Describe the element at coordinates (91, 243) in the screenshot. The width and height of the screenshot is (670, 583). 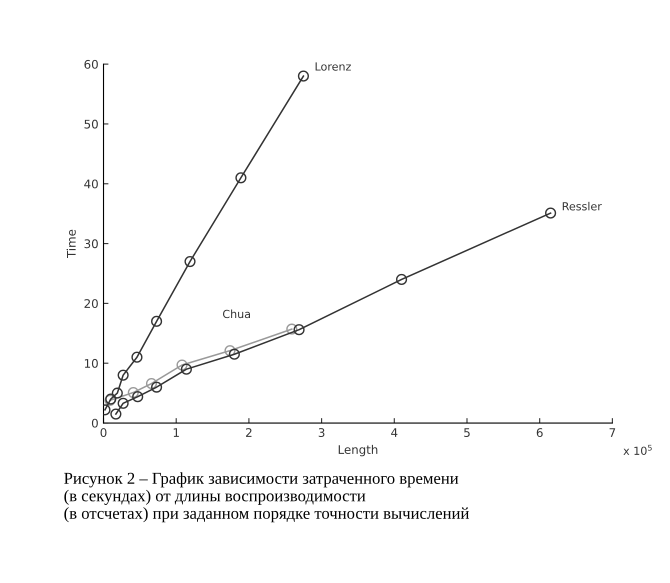
I see `y-tick-label: 30` at that location.